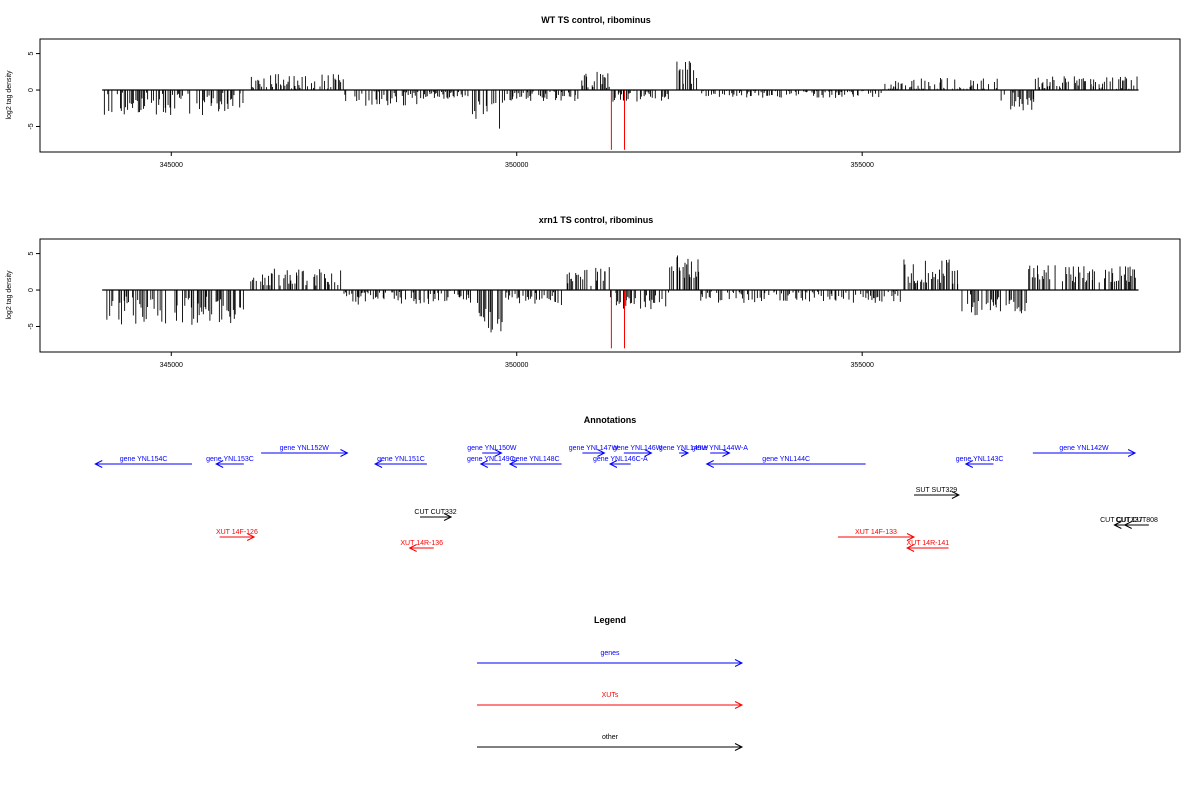 The image size is (1200, 800). I want to click on annotation-label: XUT 14F-133, so click(876, 532).